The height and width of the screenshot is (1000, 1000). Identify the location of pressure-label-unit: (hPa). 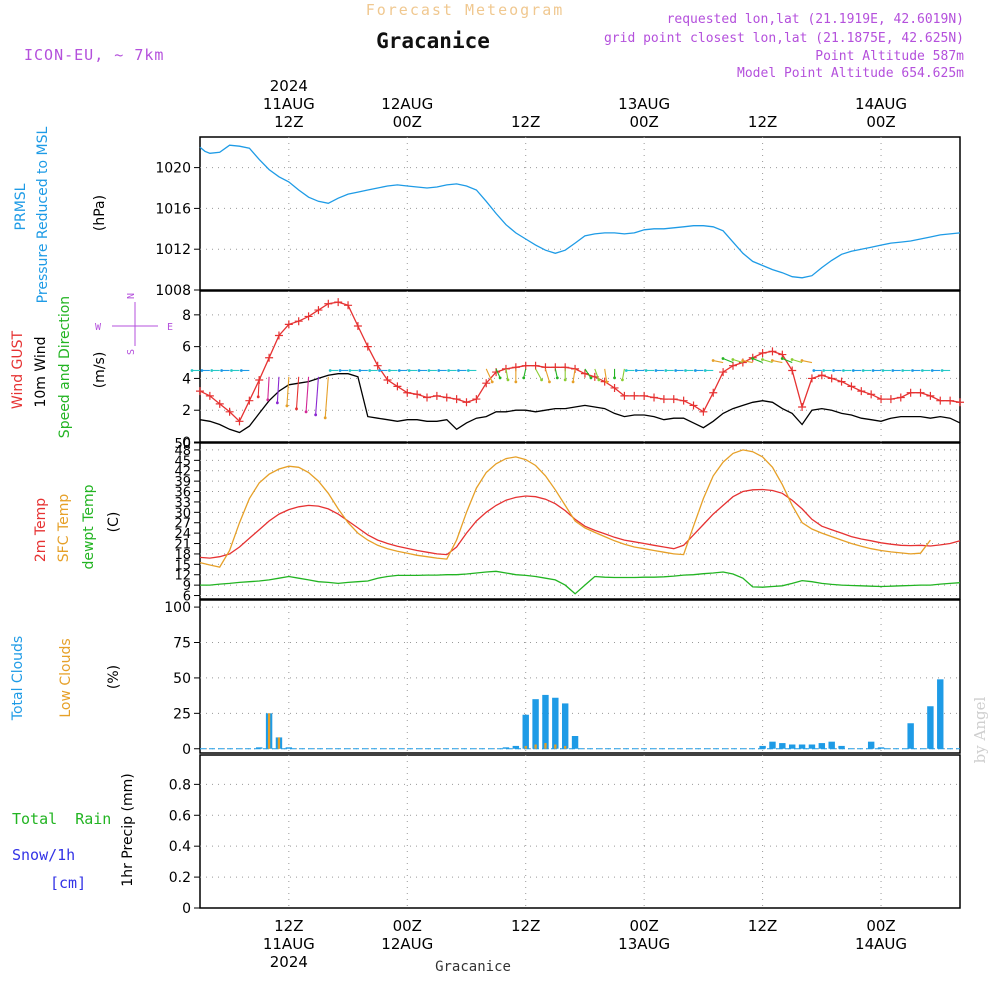
(100, 213).